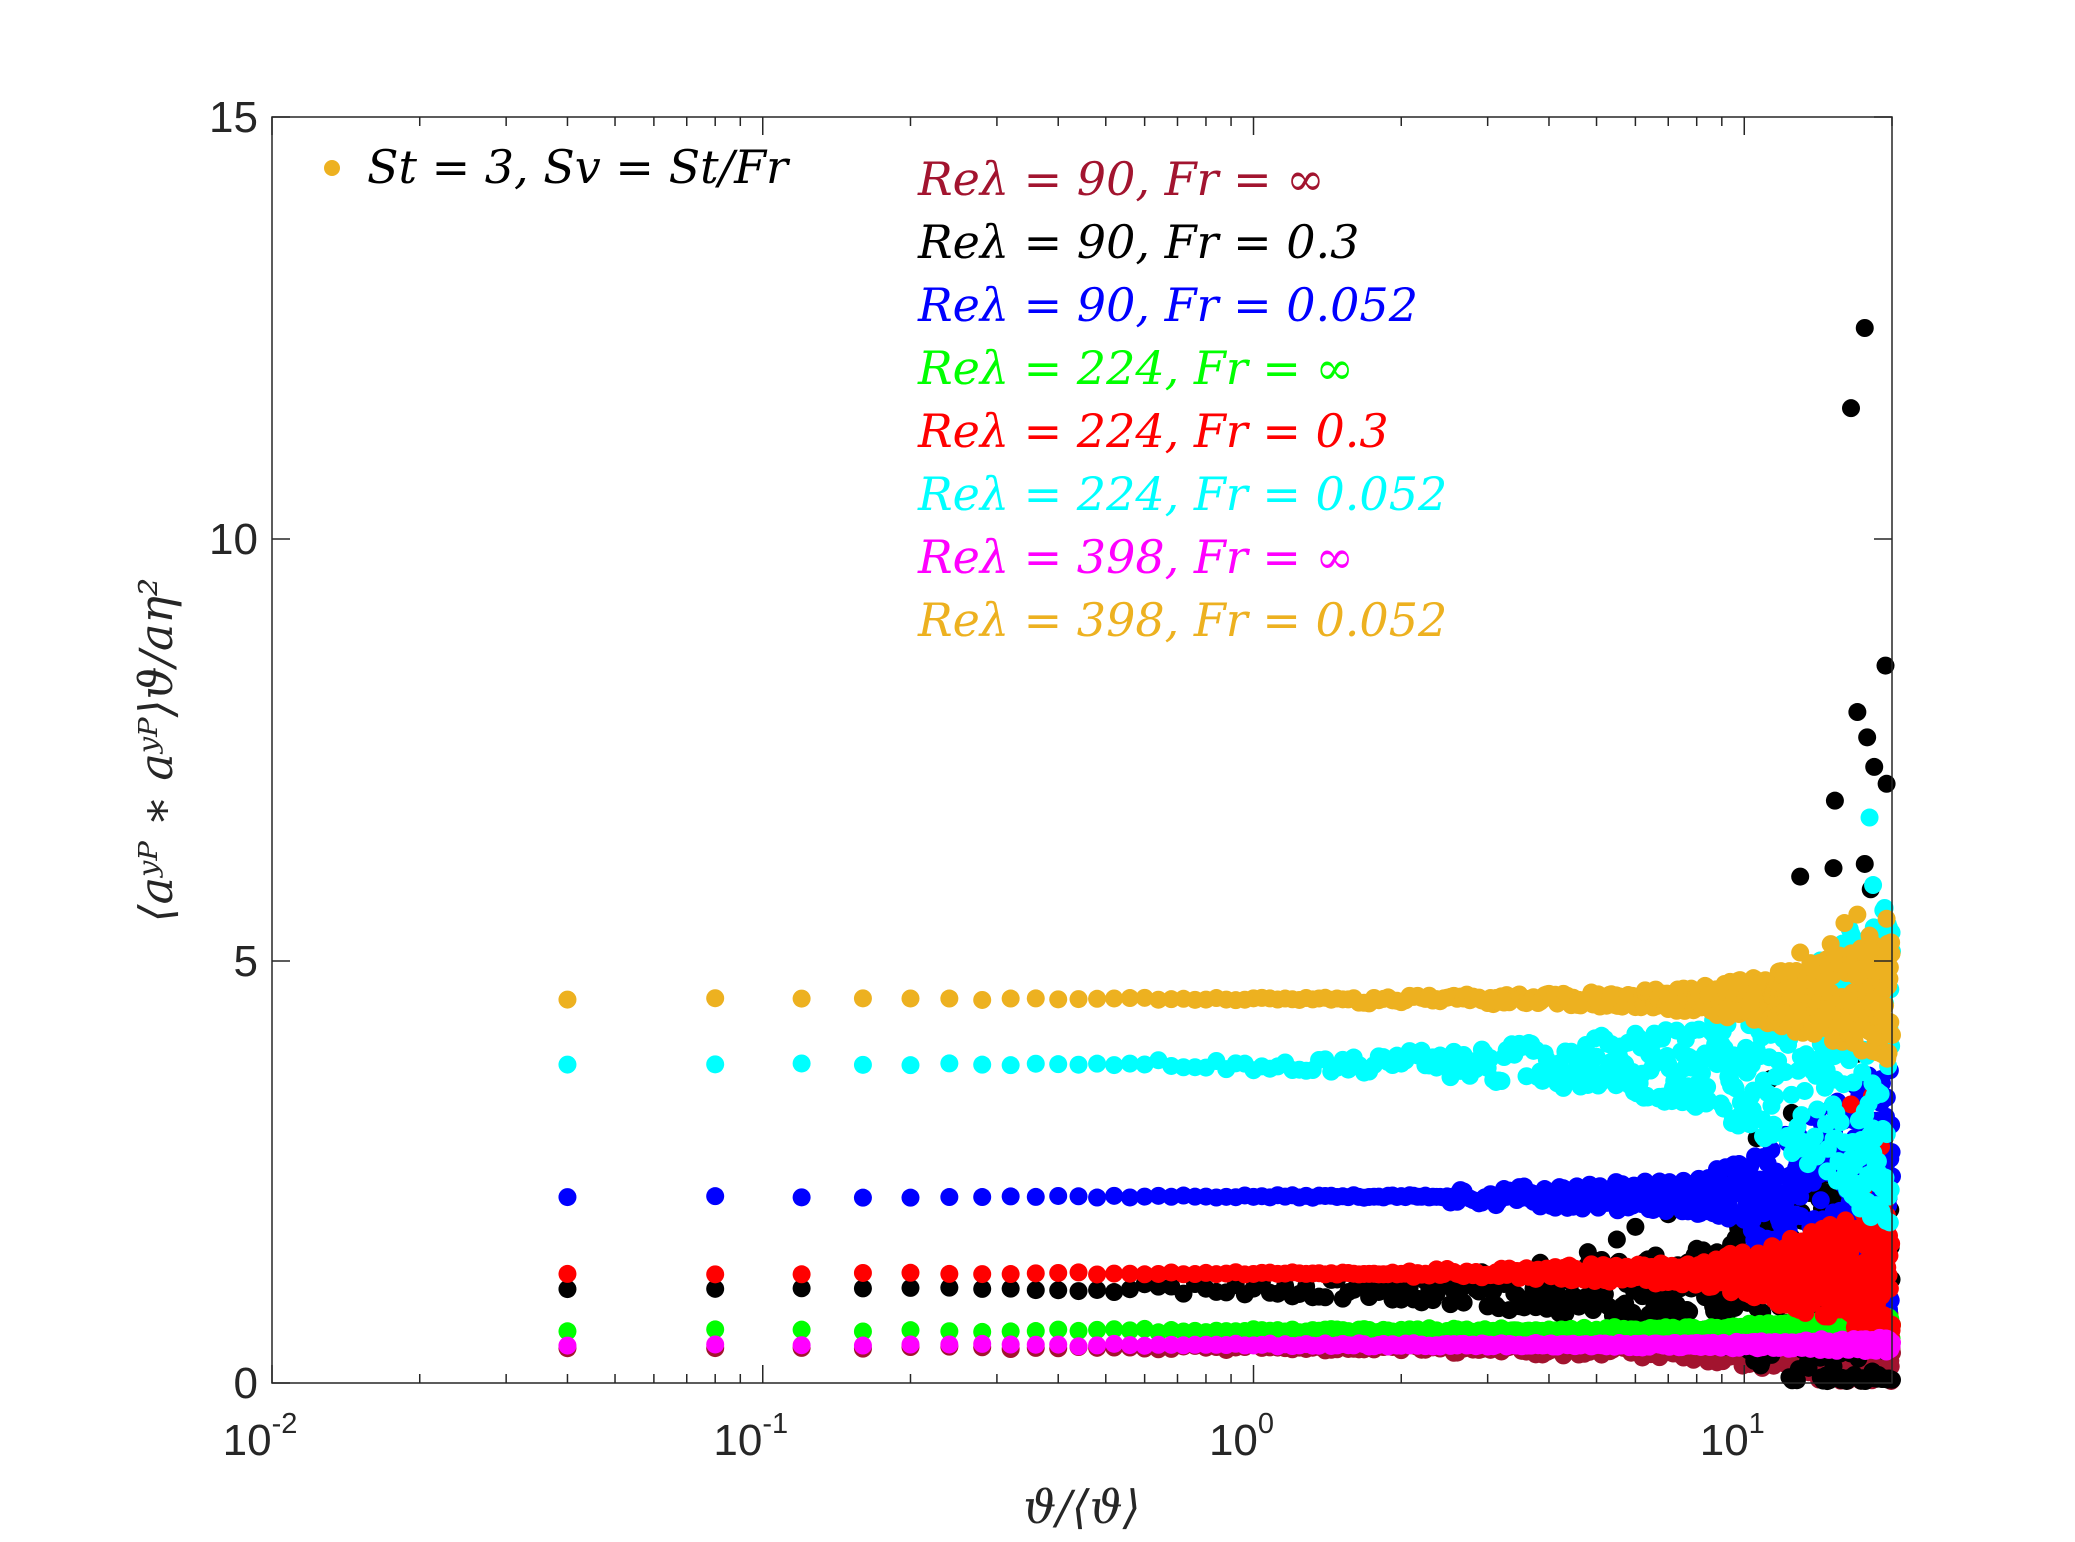  What do you see at coordinates (246, 961) in the screenshot?
I see `y-tick-label: 5` at bounding box center [246, 961].